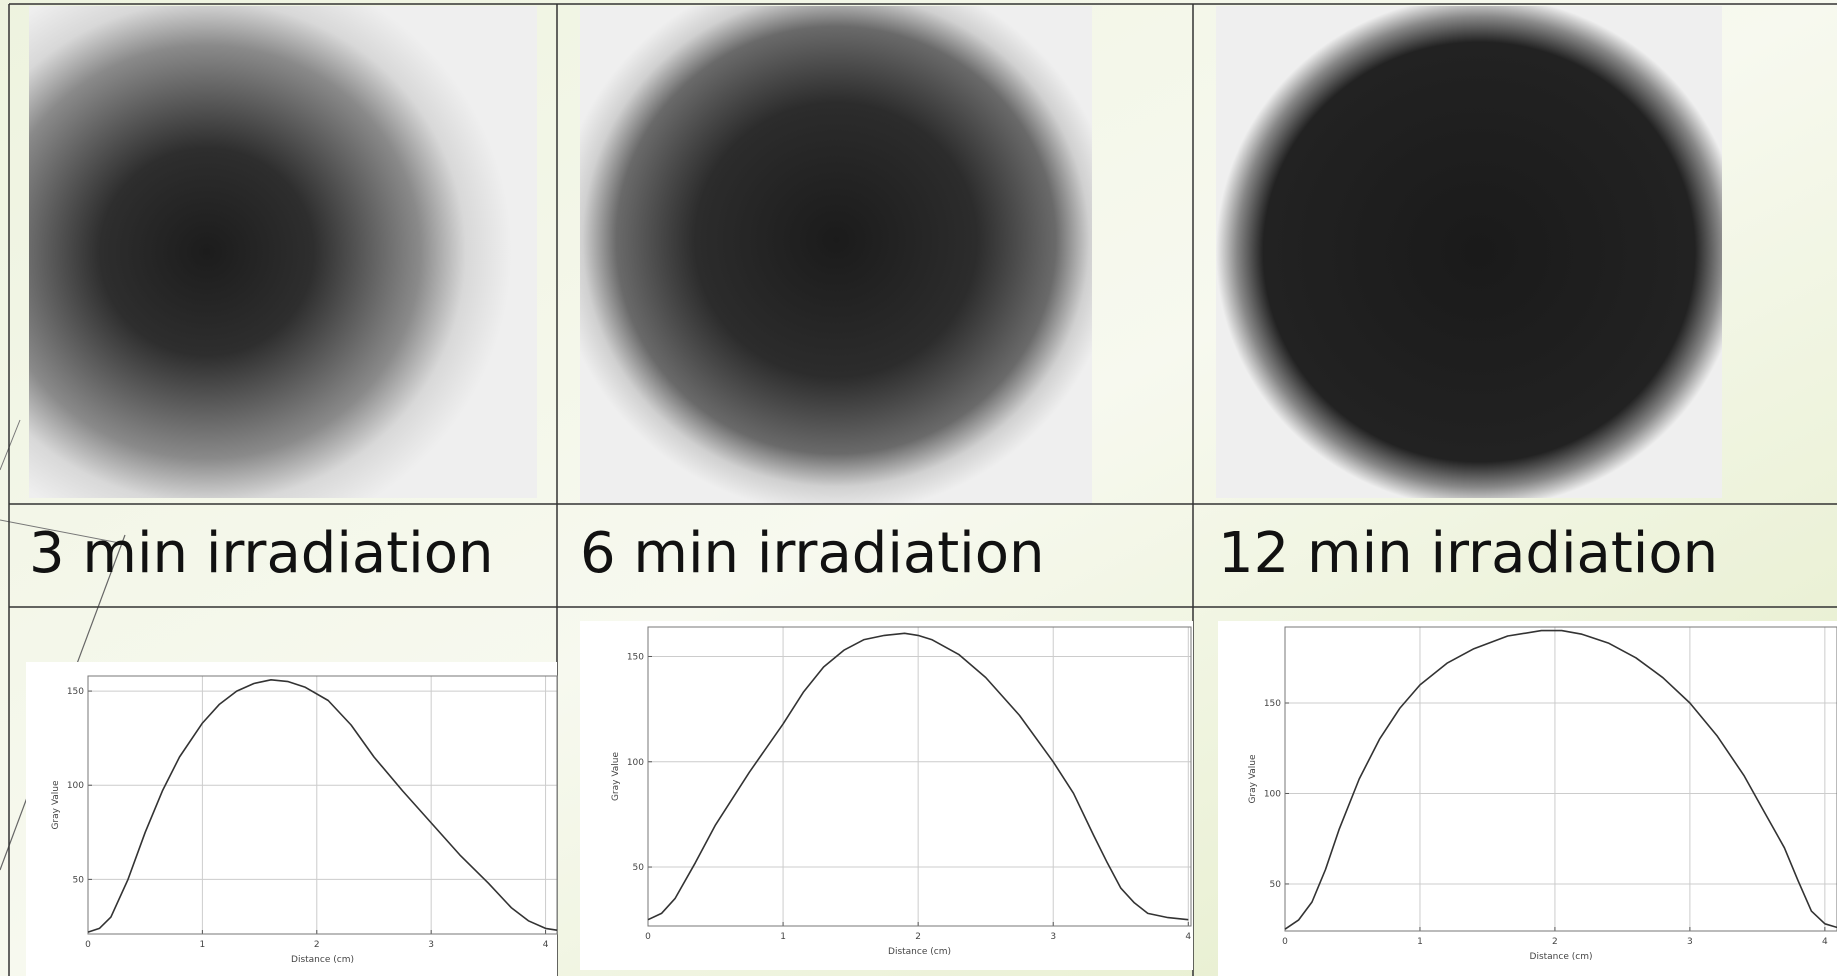 This screenshot has height=976, width=1837. Describe the element at coordinates (812, 553) in the screenshot. I see `caption: 6 min irradiation` at that location.